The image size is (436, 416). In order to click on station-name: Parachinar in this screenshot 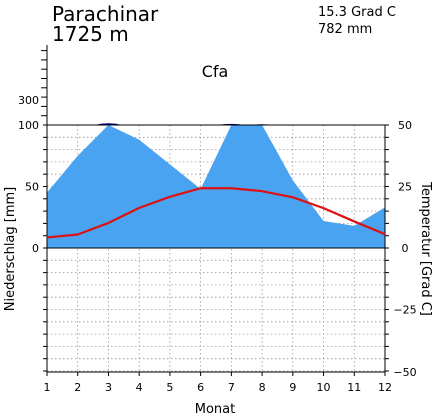, I will do `click(105, 14)`.